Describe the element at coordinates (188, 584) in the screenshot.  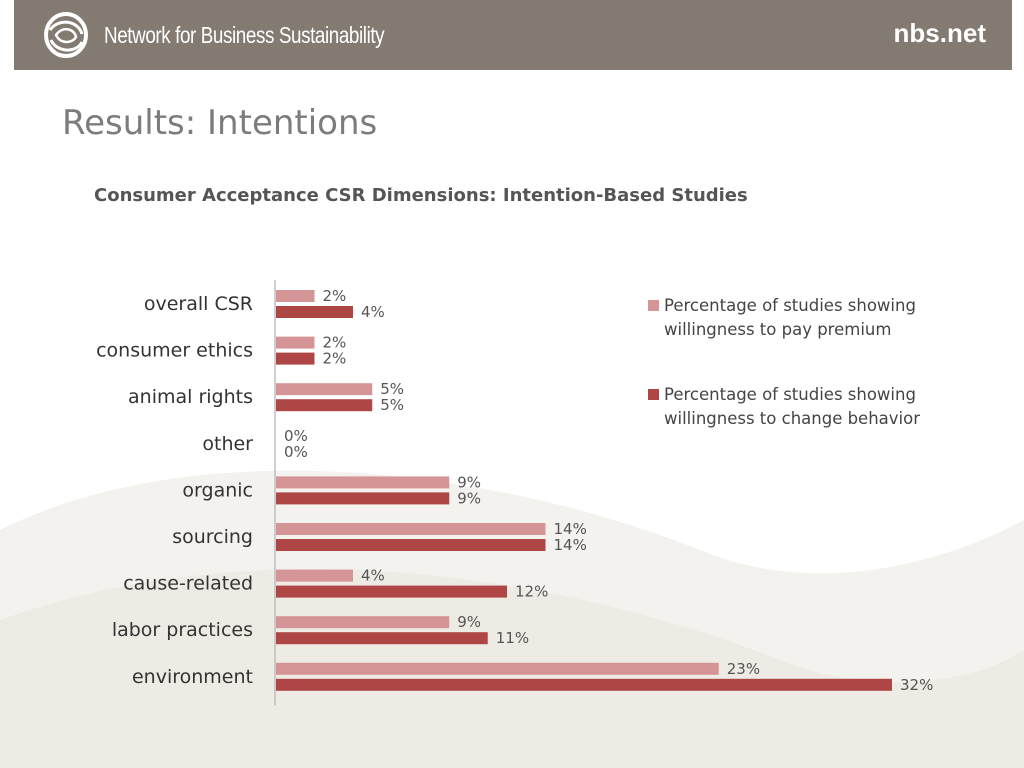
I see `category-label: cause-related` at that location.